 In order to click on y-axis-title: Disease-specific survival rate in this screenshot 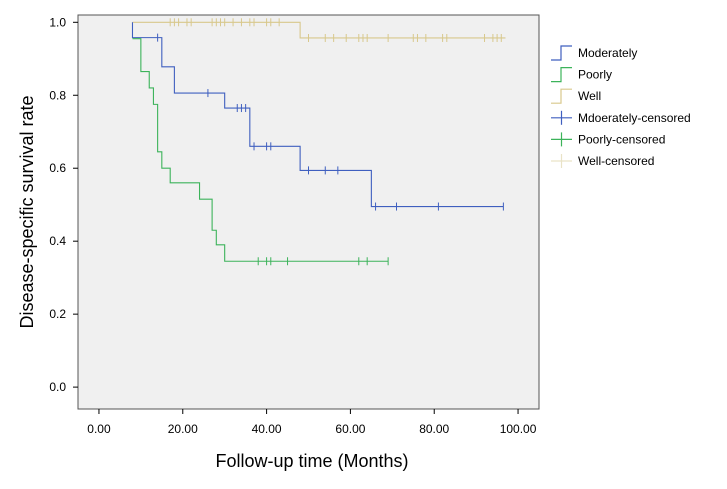, I will do `click(27, 211)`.